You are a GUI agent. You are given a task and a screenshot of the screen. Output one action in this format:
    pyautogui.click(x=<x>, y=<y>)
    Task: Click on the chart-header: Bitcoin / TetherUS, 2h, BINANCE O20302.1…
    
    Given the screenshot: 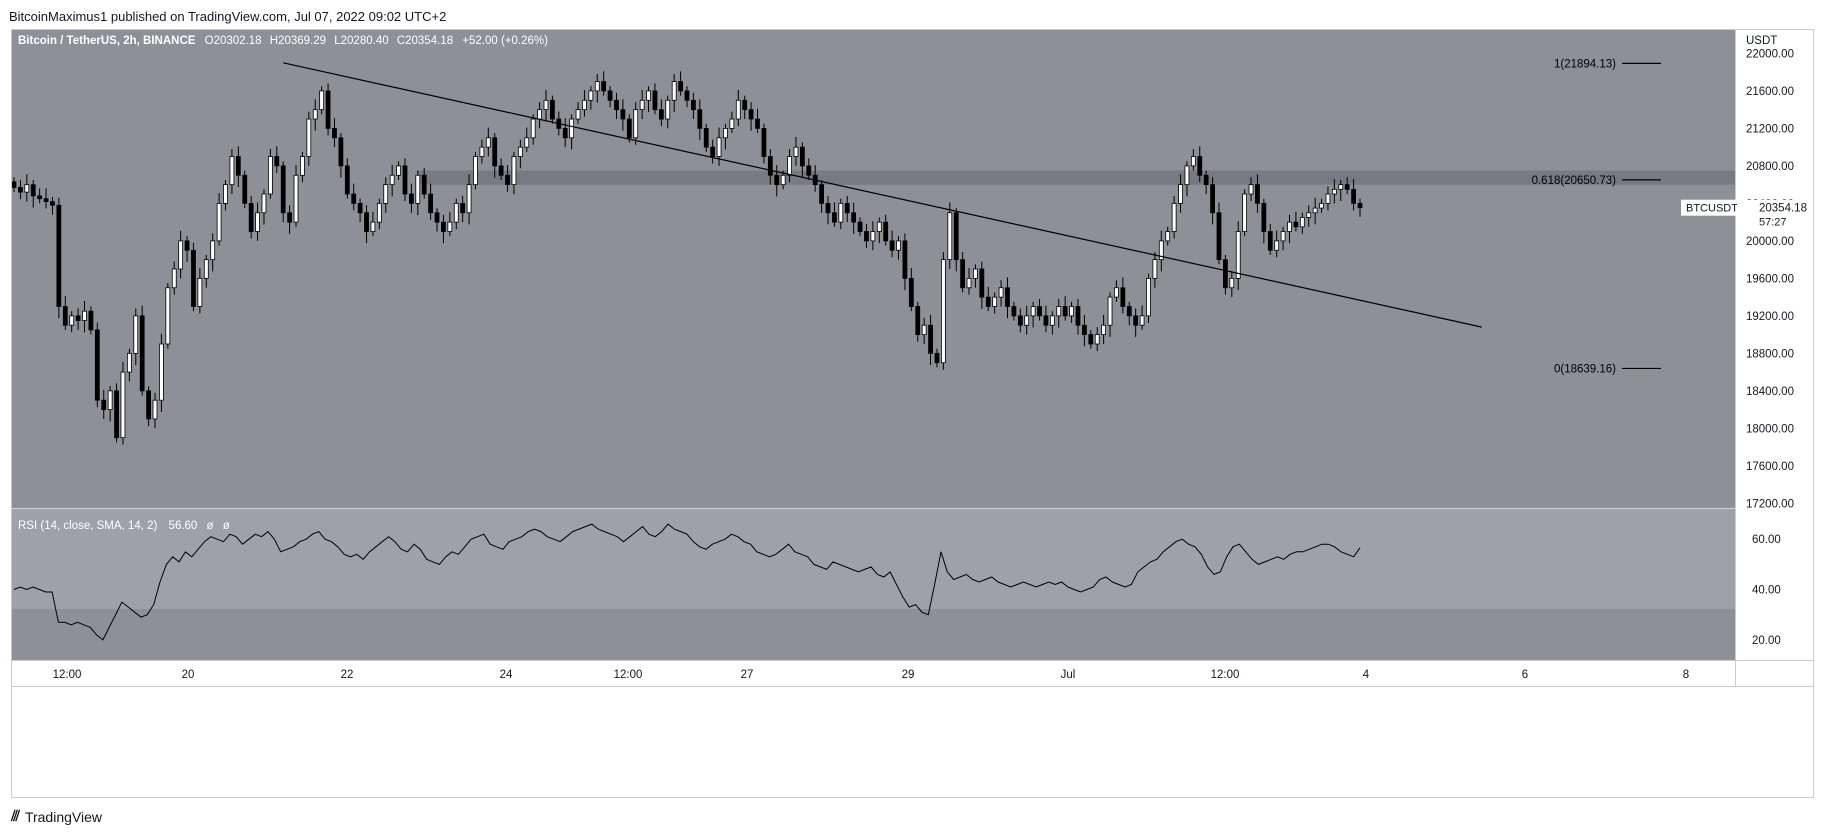 What is the action you would take?
    pyautogui.click(x=283, y=41)
    